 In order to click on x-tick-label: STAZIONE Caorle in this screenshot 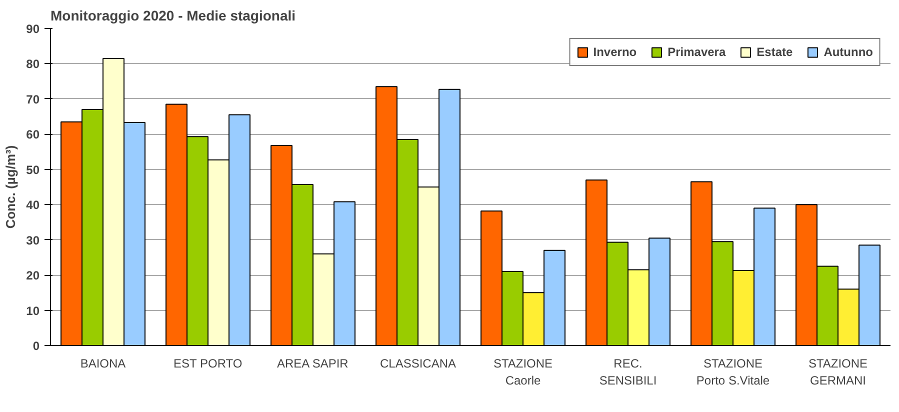, I will do `click(523, 372)`.